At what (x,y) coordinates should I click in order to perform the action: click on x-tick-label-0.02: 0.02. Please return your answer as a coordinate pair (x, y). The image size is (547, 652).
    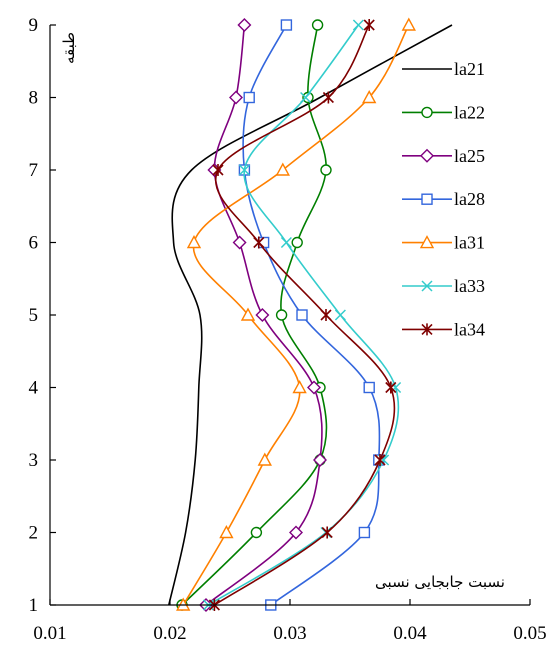
    Looking at the image, I should click on (169, 633).